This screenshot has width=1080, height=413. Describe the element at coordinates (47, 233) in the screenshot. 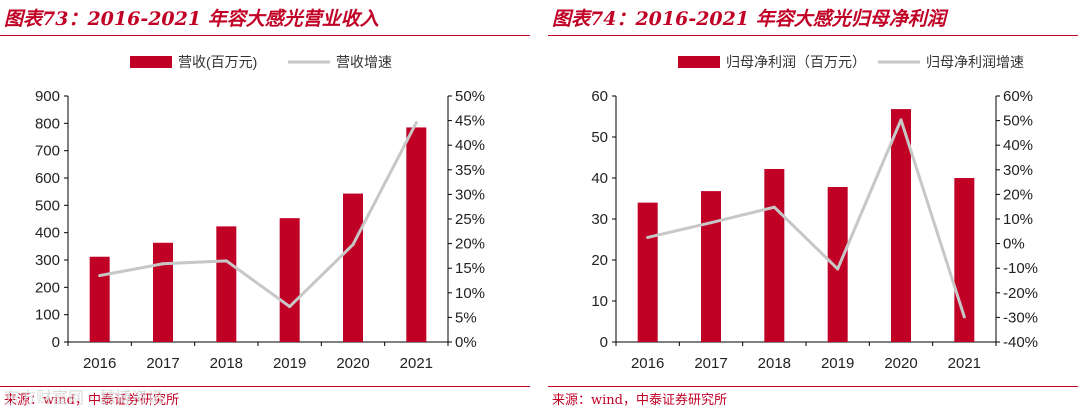

I see `y-tick-label-left: 400` at that location.